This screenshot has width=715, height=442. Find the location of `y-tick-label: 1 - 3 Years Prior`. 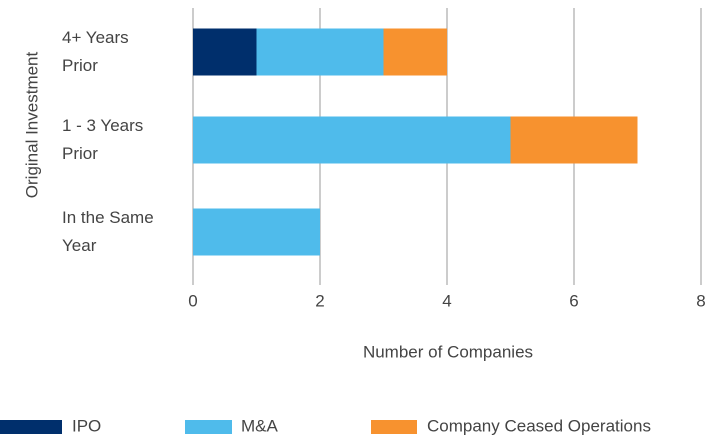

y-tick-label: 1 - 3 Years Prior is located at coordinates (103, 139).